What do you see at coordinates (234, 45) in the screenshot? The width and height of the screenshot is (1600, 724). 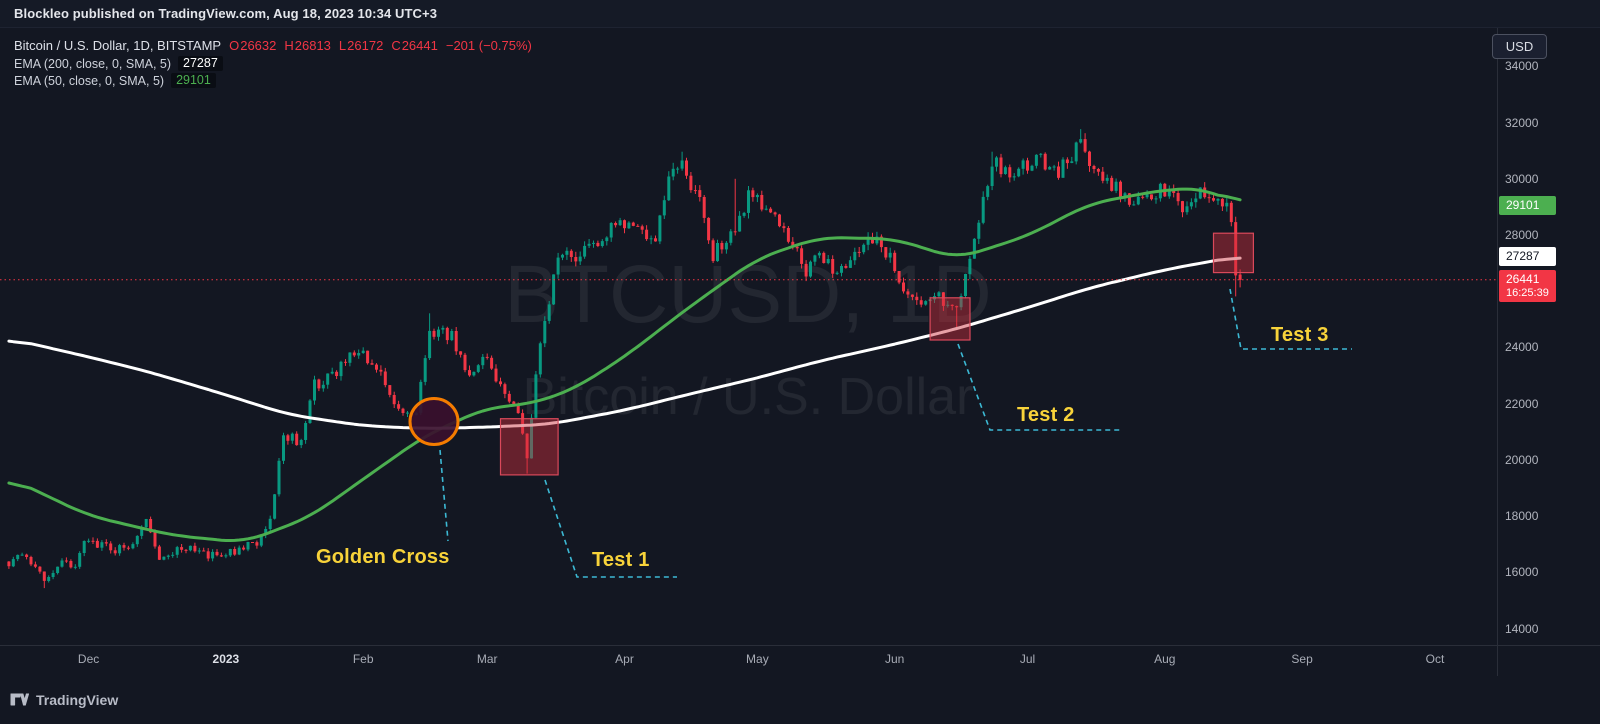 I see `open-label: O` at bounding box center [234, 45].